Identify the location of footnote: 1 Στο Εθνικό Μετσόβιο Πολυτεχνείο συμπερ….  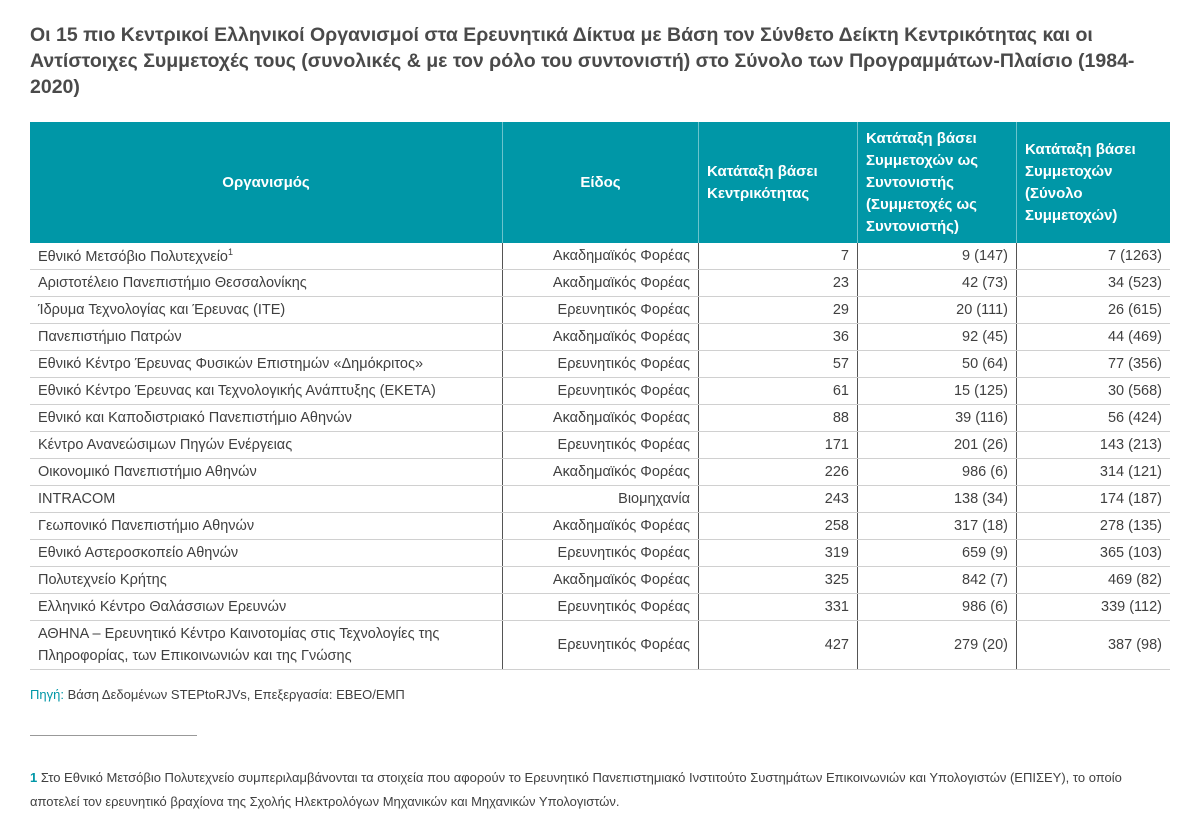
(600, 790).